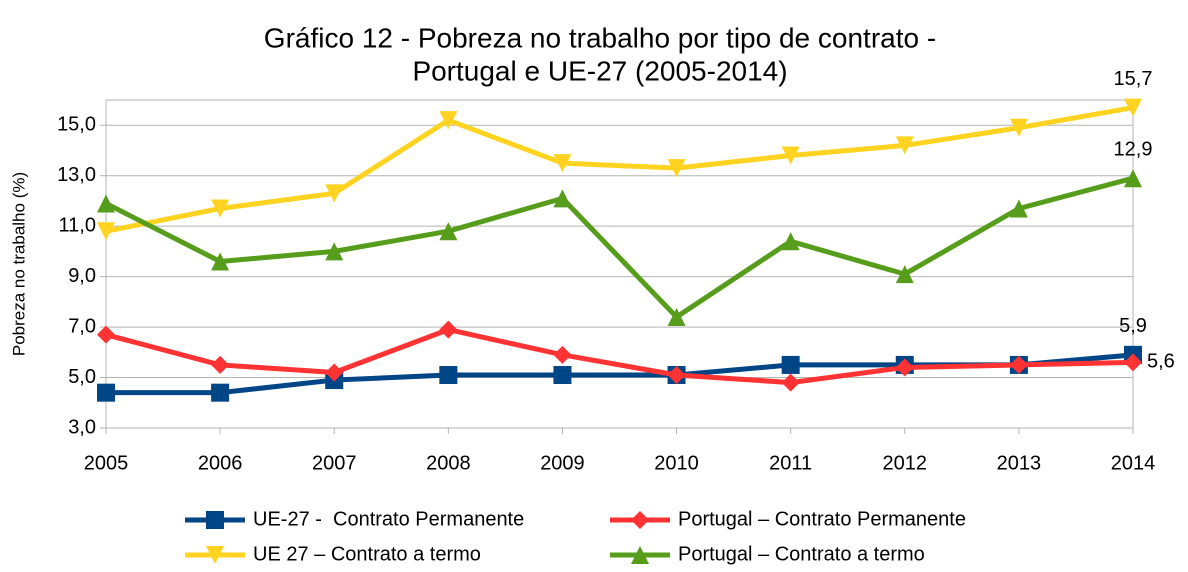 Image resolution: width=1188 pixels, height=572 pixels. I want to click on data-label: 5,6, so click(1161, 362).